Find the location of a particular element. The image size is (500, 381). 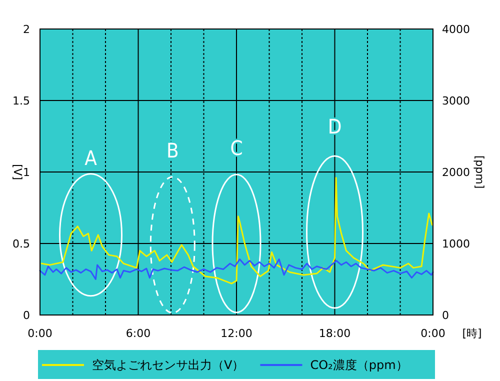

y-tick-label: 1.5 is located at coordinates (21, 101).